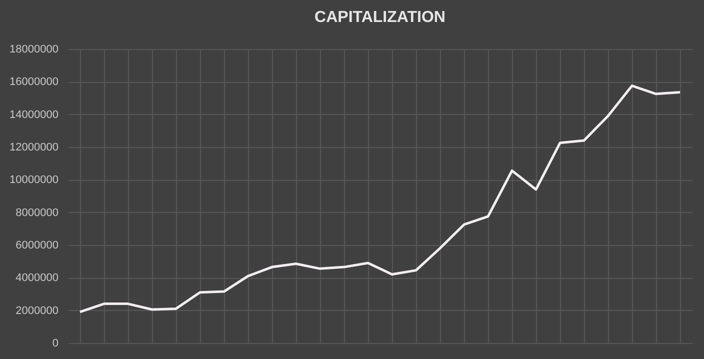  Describe the element at coordinates (37, 278) in the screenshot. I see `y-tick-label: 4000000` at that location.